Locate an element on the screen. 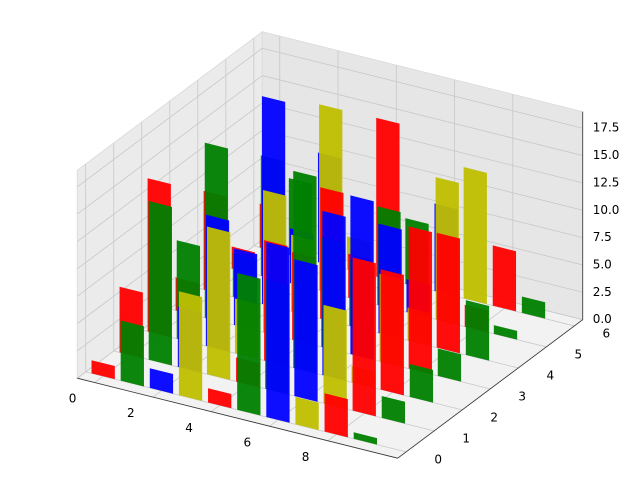  y-tick-label: 0 is located at coordinates (438, 459).